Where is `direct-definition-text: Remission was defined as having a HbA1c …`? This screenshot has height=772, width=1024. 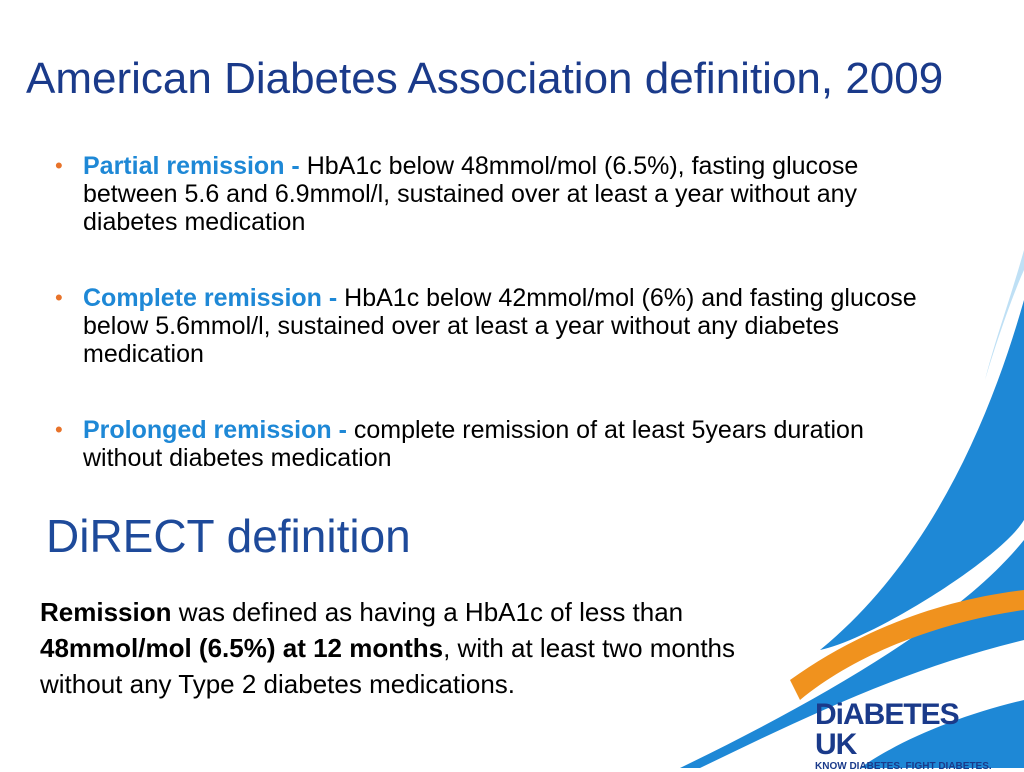 direct-definition-text: Remission was defined as having a HbA1c … is located at coordinates (430, 648).